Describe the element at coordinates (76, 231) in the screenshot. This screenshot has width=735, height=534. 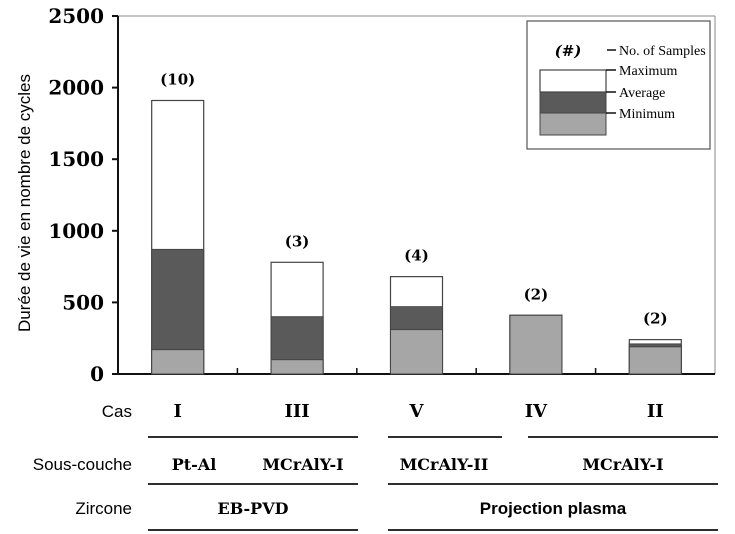
I see `y-tick-label: 1000` at that location.